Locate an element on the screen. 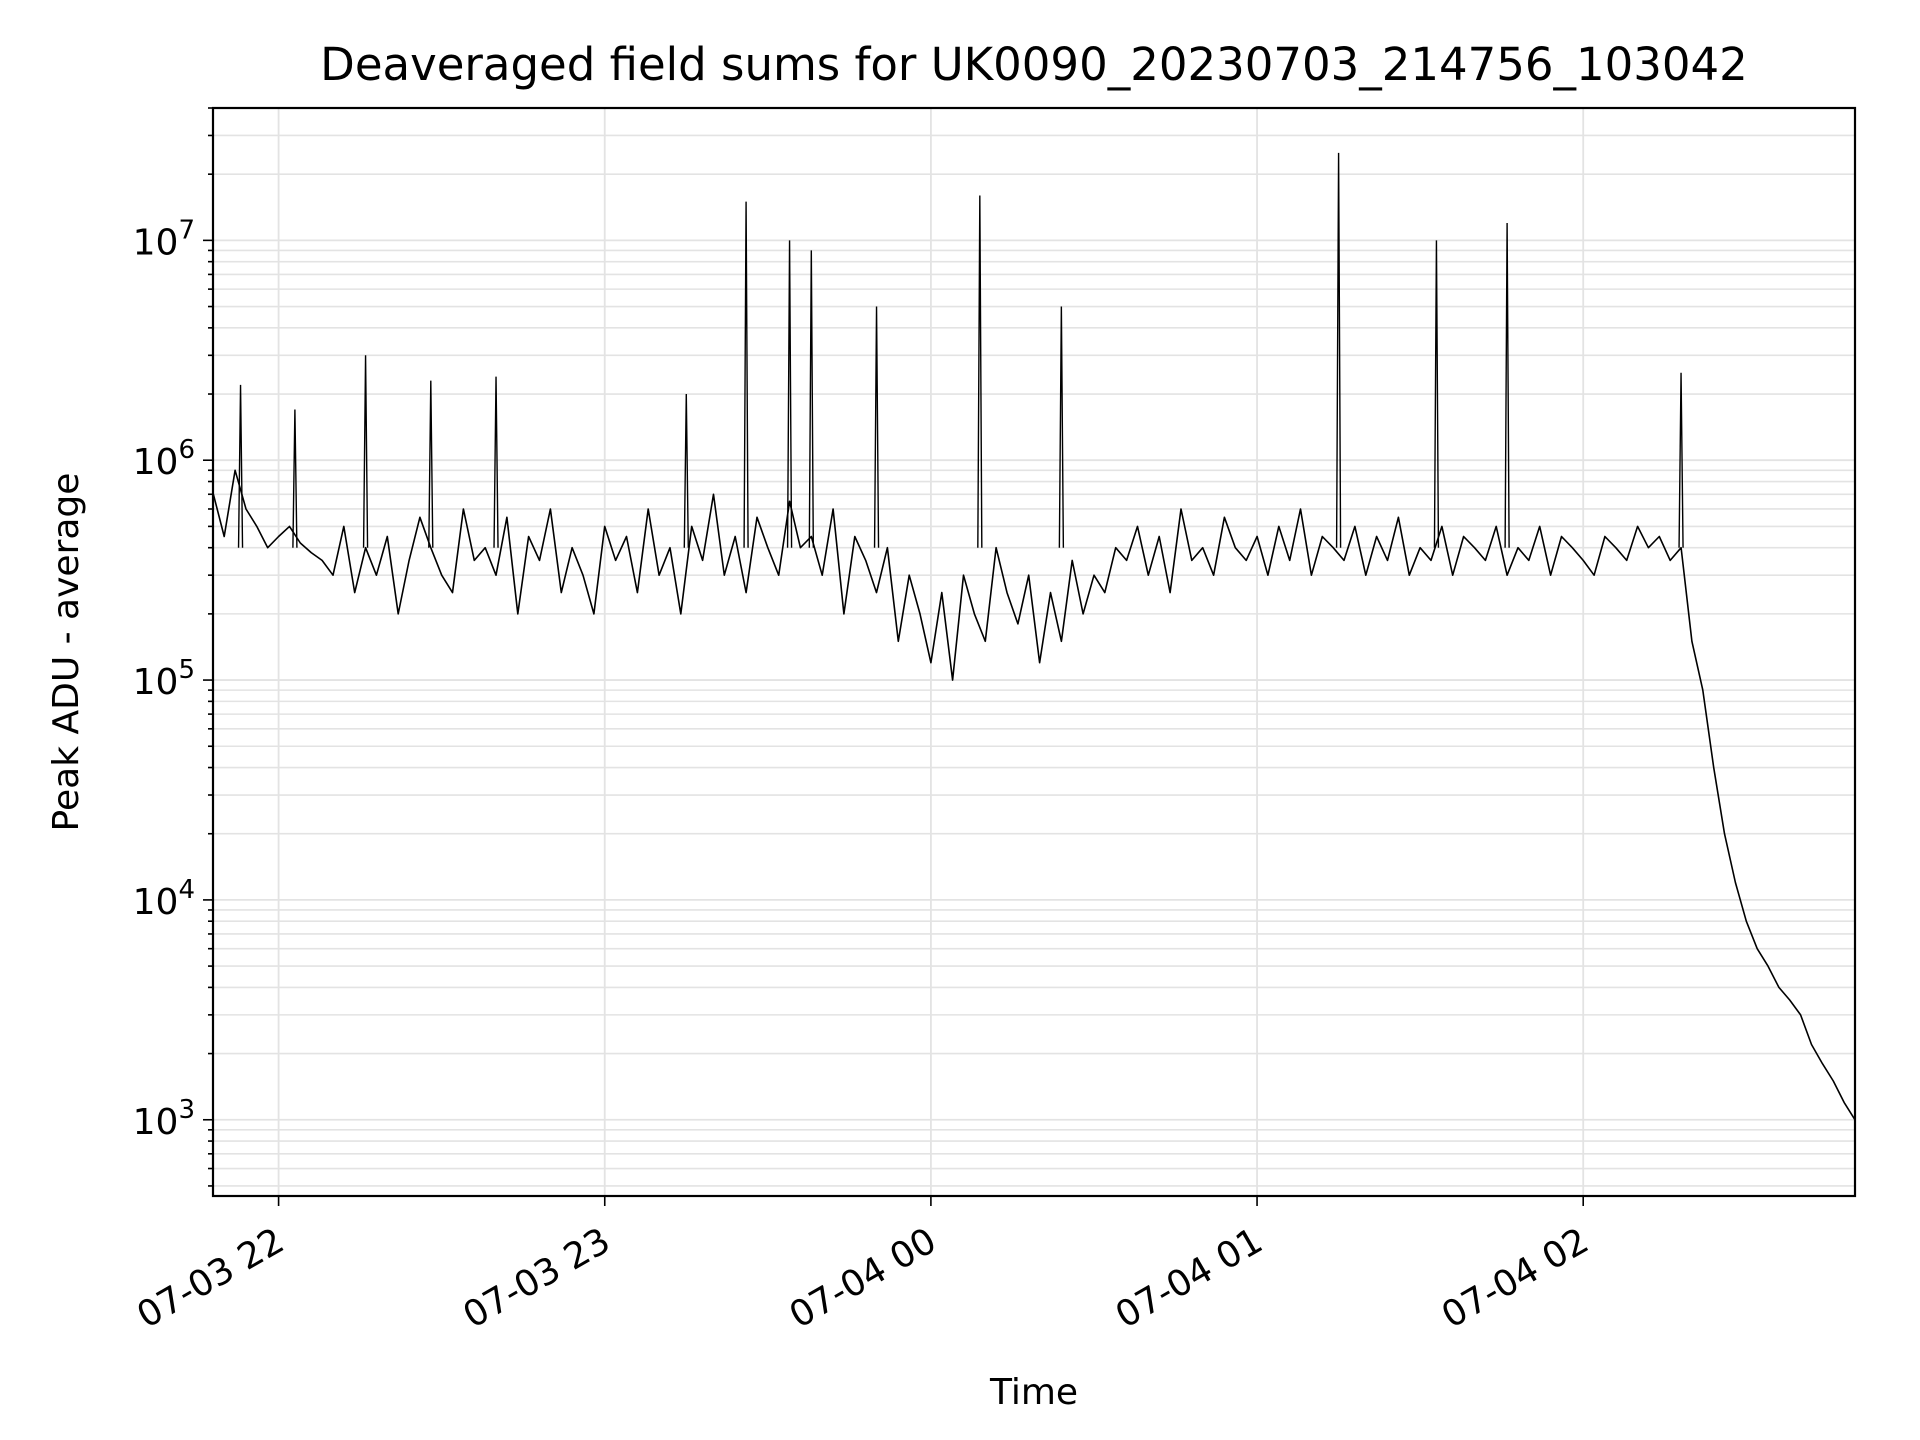  y-tick-label: 10⁶ is located at coordinates (164, 459).